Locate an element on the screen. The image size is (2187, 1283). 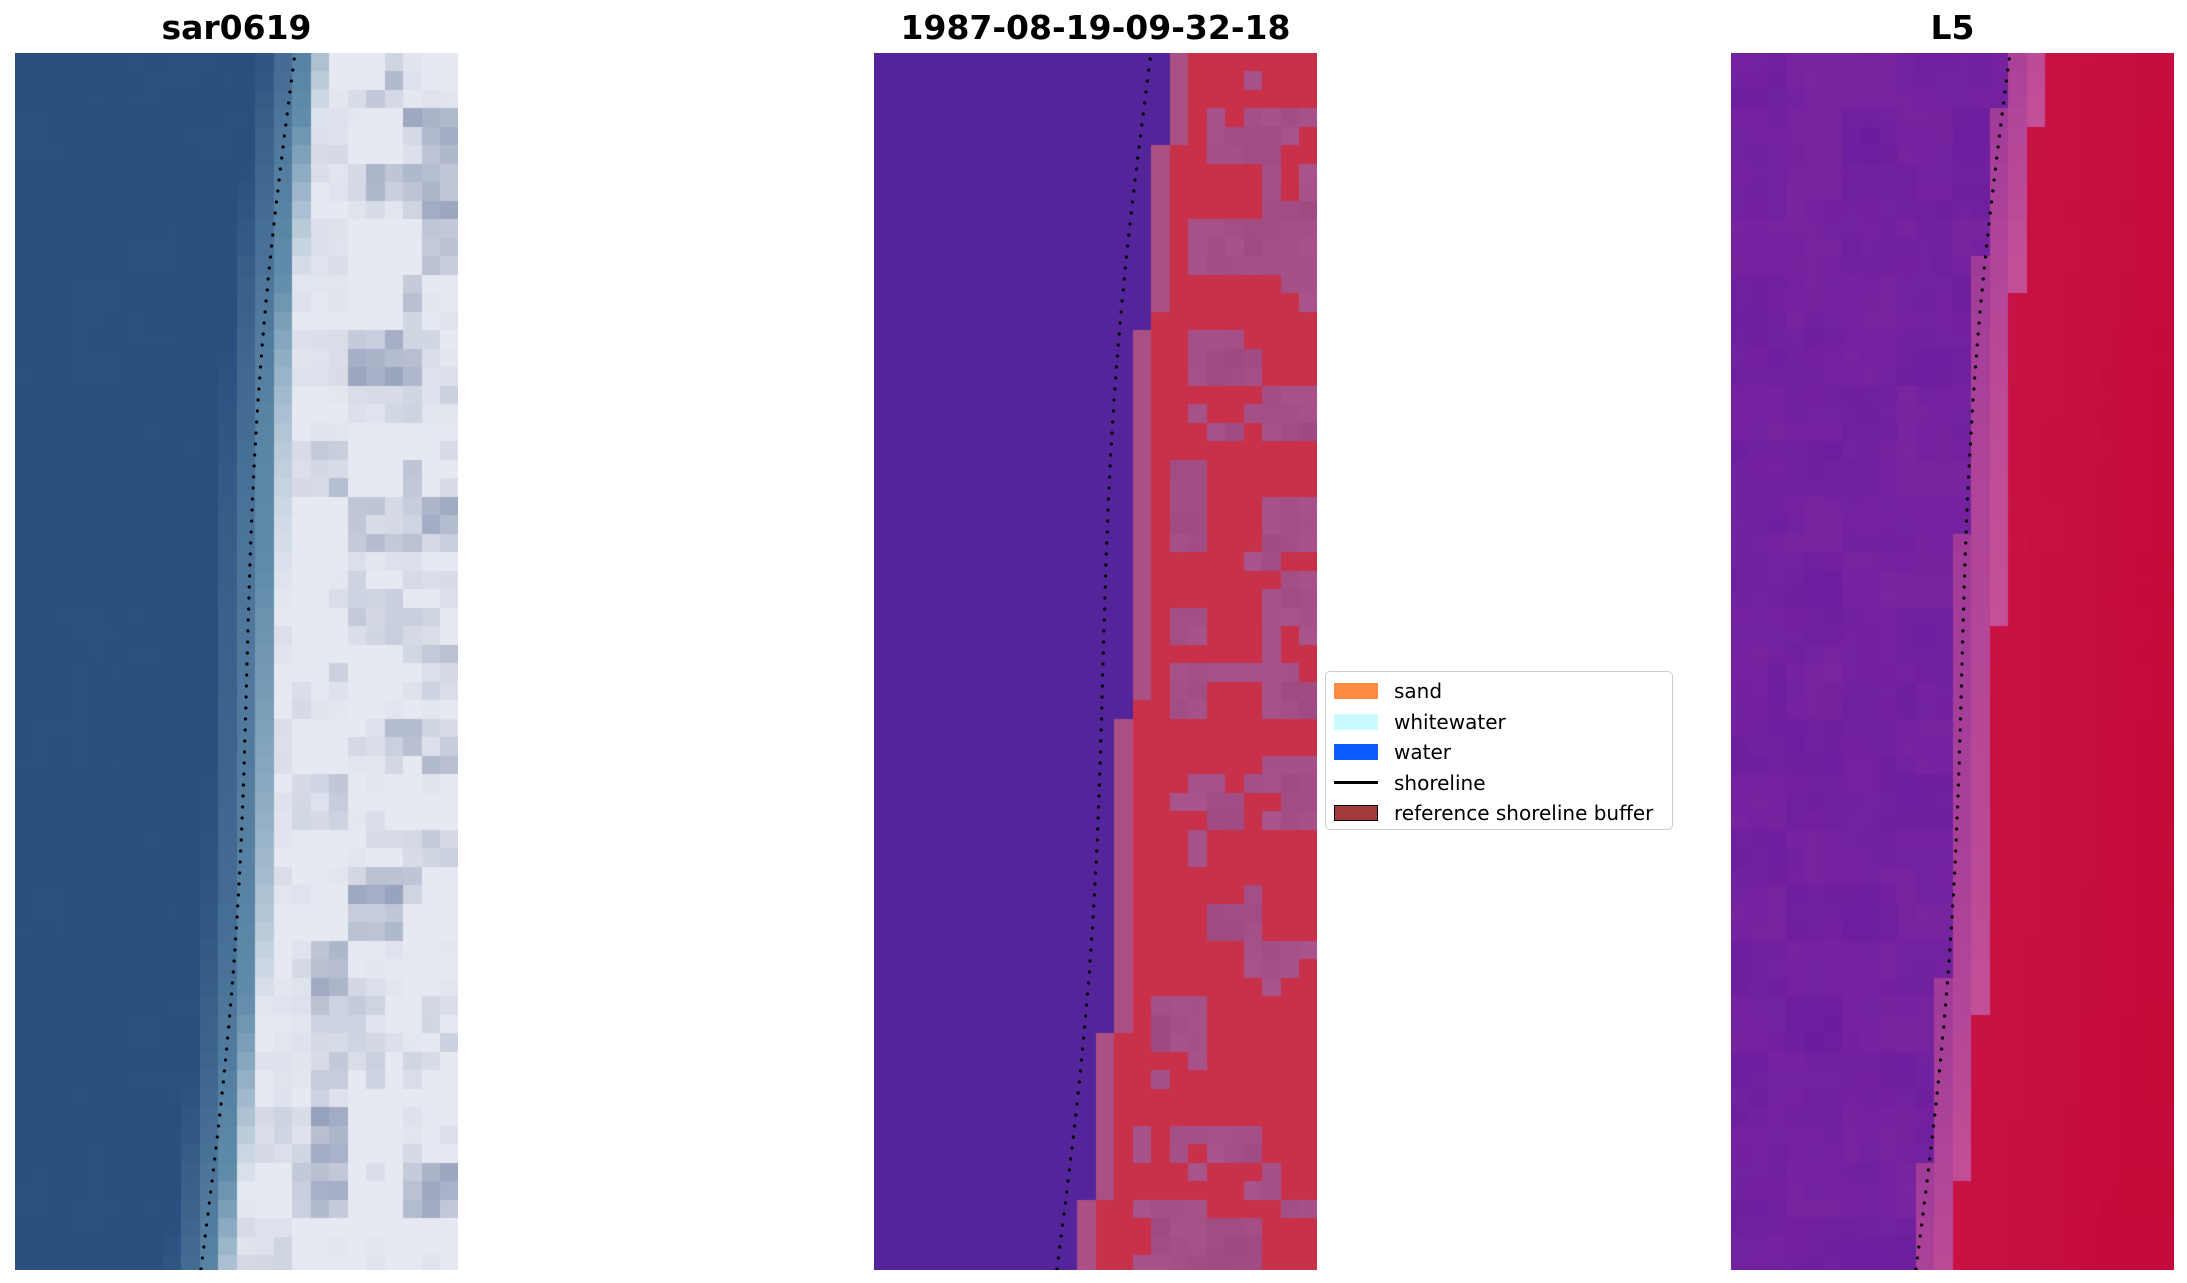
shoreline-overlay-classified is located at coordinates (1103, 663).